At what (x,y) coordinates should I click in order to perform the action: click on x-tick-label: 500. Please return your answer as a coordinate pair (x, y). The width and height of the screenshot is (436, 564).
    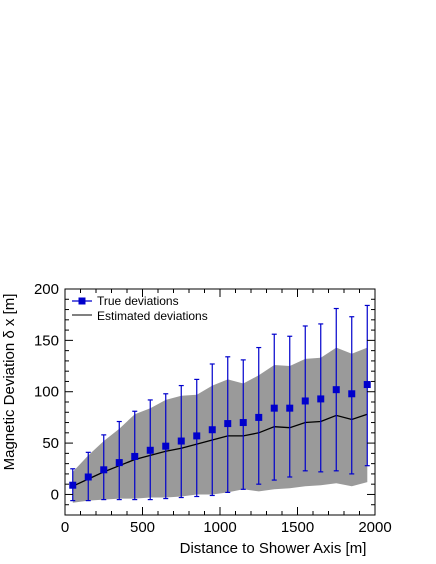
    Looking at the image, I should click on (142, 527).